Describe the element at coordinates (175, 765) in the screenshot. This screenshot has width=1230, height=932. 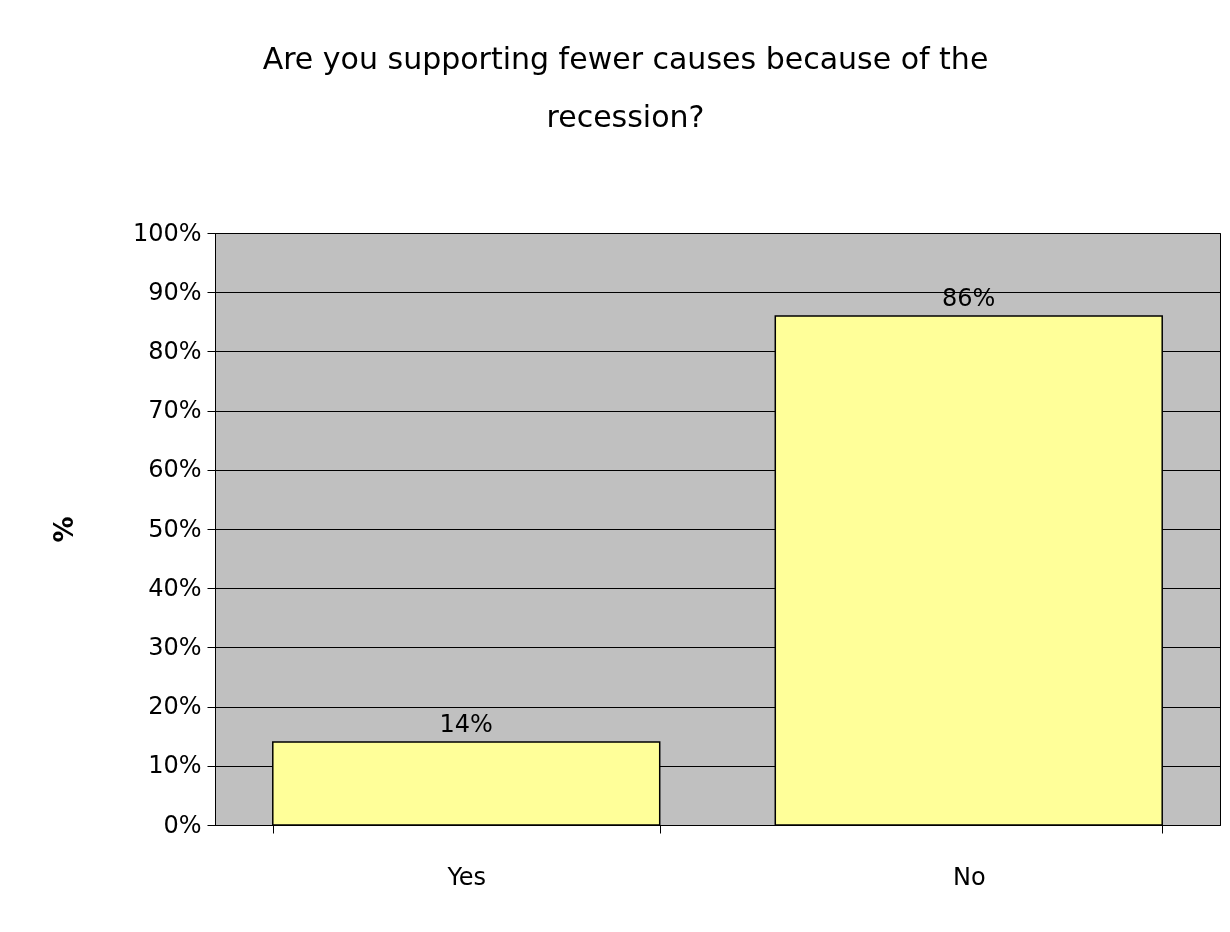
I see `y-tick-label: 10%` at that location.